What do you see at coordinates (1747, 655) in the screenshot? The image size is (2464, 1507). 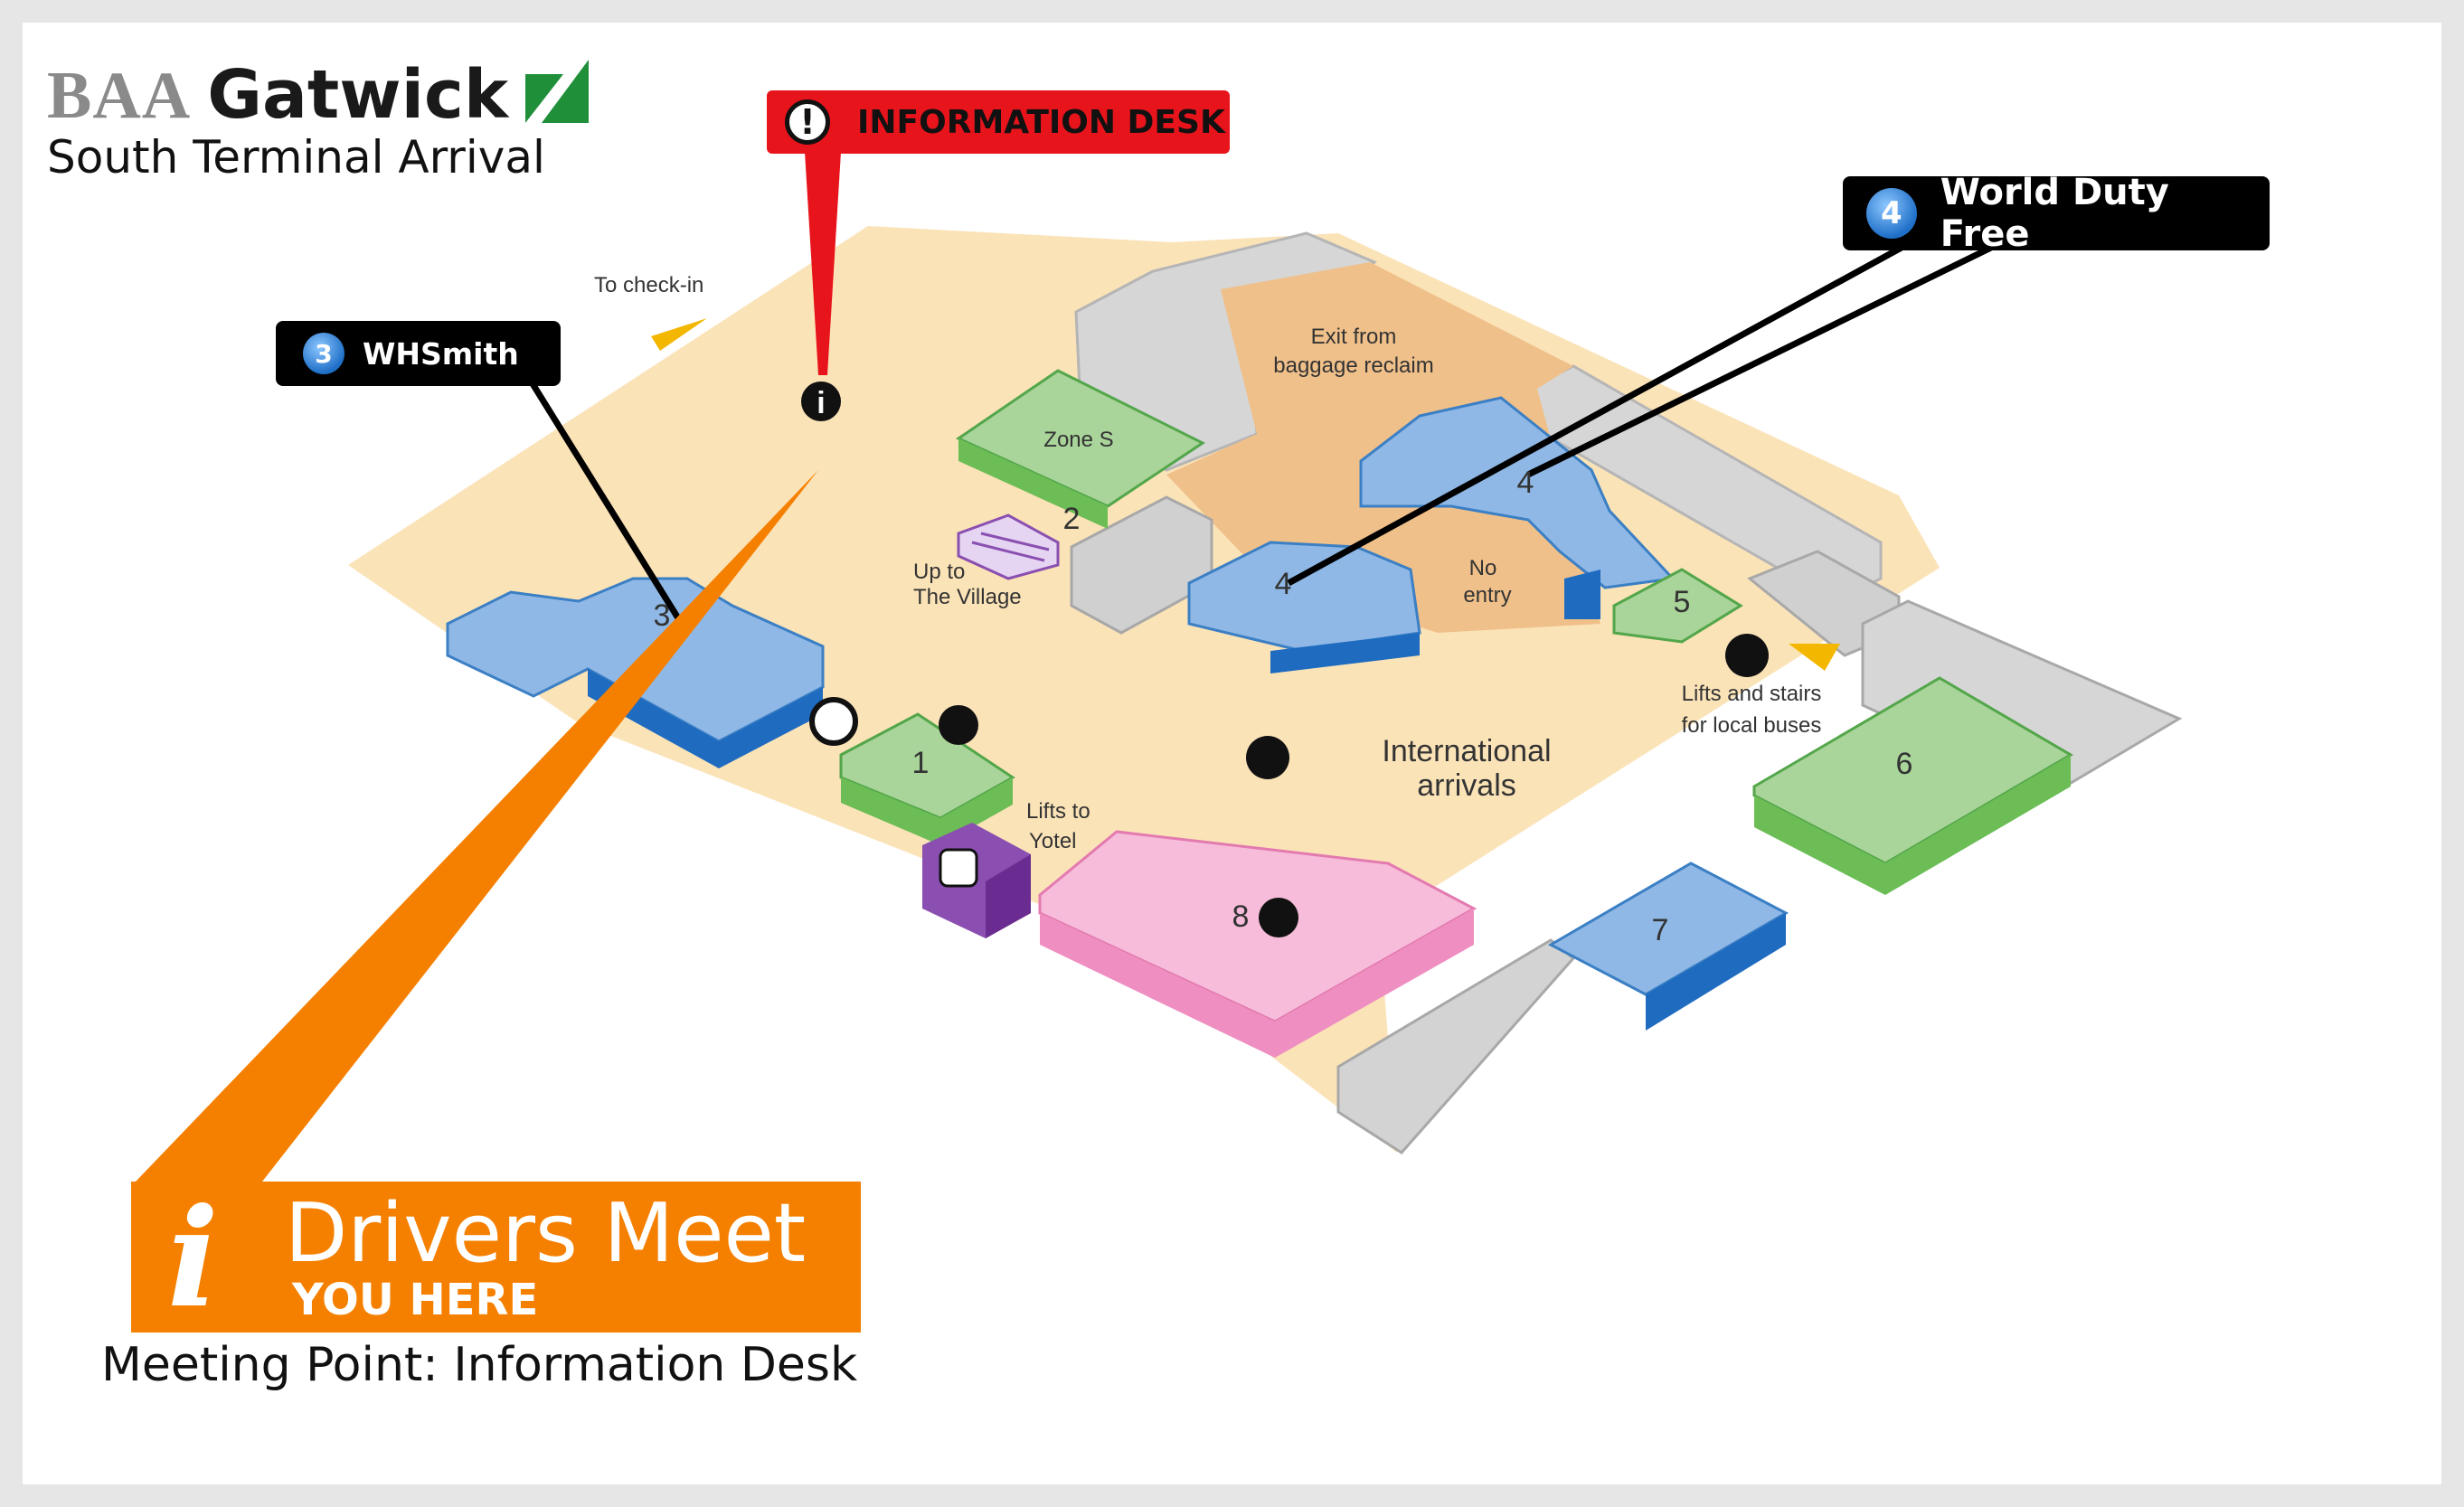 I see `bus-icon` at bounding box center [1747, 655].